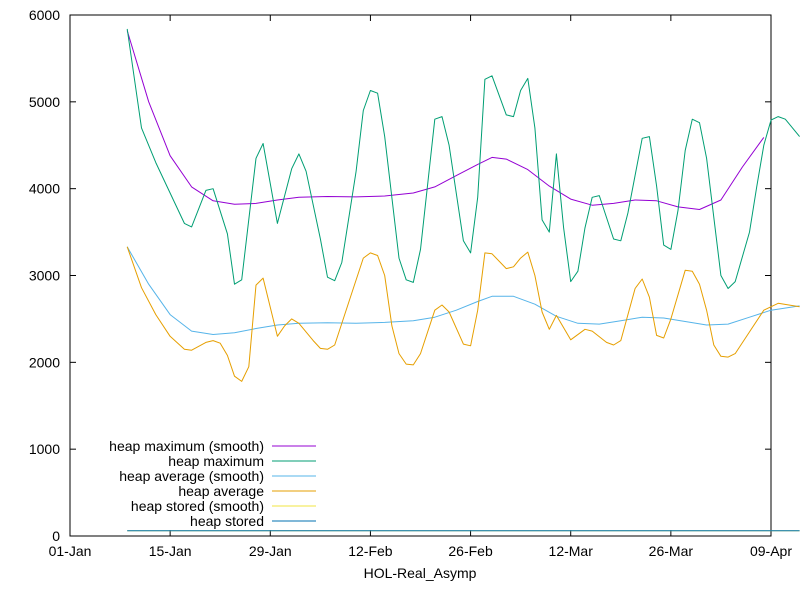 The image size is (800, 600). I want to click on y-tick-label: 4000, so click(44, 189).